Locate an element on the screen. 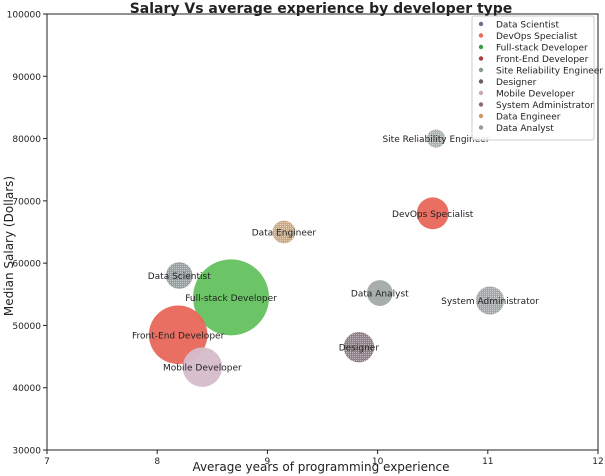 The height and width of the screenshot is (476, 605). y-tick-label: 60000 is located at coordinates (26, 265).